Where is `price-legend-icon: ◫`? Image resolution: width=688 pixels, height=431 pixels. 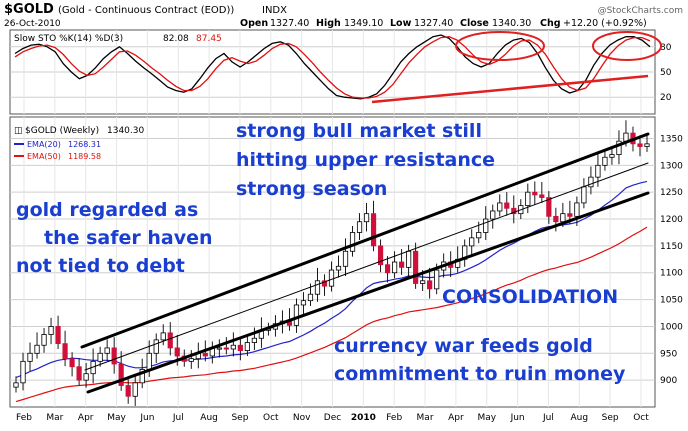
price-legend-icon: ◫ is located at coordinates (18, 131).